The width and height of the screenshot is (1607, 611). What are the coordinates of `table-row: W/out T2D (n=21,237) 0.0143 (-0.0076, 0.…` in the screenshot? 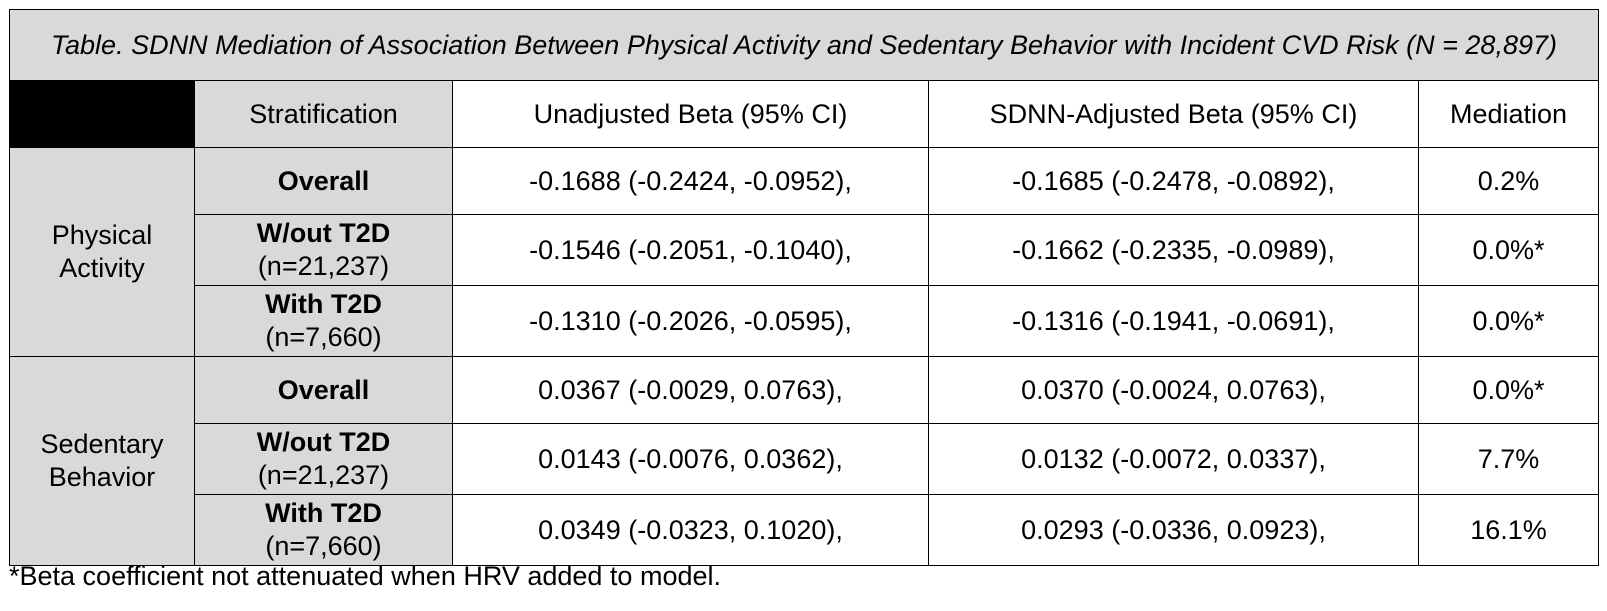 It's located at (805, 459).